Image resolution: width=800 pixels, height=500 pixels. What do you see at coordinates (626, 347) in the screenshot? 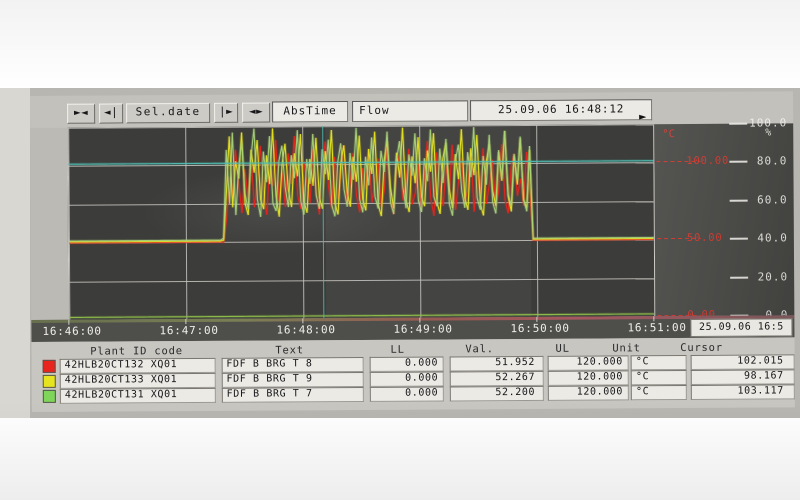
I see `header-unit: Unit` at bounding box center [626, 347].